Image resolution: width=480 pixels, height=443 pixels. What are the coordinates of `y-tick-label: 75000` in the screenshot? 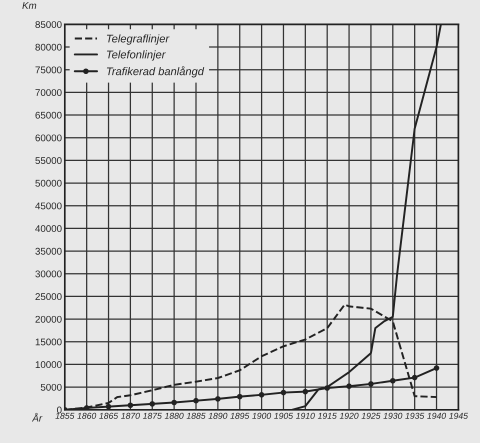 It's located at (48, 70).